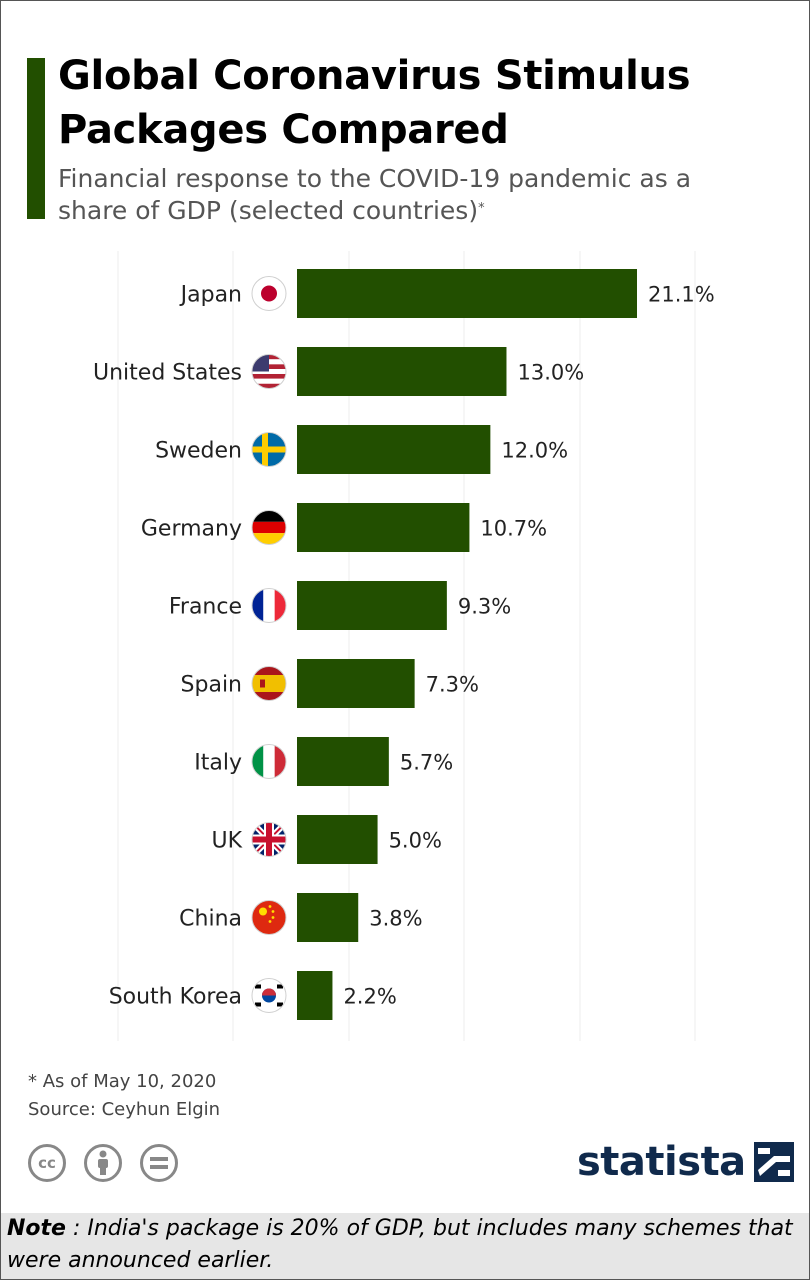 The height and width of the screenshot is (1280, 810). I want to click on bar-row: South Korea 2.2%, so click(253, 995).